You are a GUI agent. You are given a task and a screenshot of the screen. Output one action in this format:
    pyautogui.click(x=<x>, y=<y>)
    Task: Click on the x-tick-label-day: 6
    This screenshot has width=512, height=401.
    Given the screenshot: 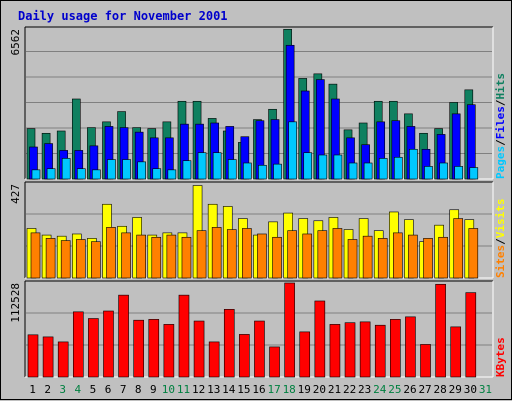 What is the action you would take?
    pyautogui.click(x=108, y=389)
    